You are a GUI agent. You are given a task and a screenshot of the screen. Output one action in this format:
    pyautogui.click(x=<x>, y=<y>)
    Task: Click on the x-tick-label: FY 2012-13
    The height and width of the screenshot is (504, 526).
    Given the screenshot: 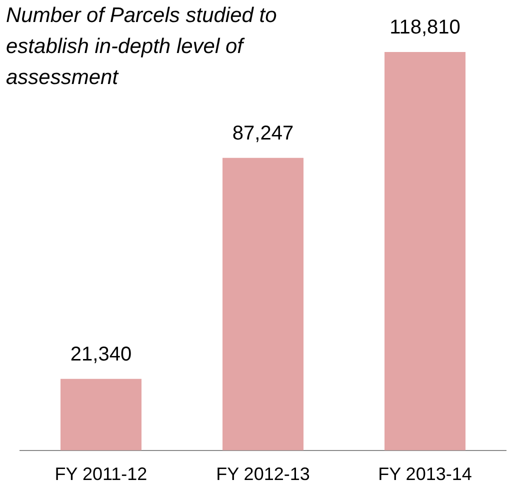 What is the action you would take?
    pyautogui.click(x=263, y=474)
    